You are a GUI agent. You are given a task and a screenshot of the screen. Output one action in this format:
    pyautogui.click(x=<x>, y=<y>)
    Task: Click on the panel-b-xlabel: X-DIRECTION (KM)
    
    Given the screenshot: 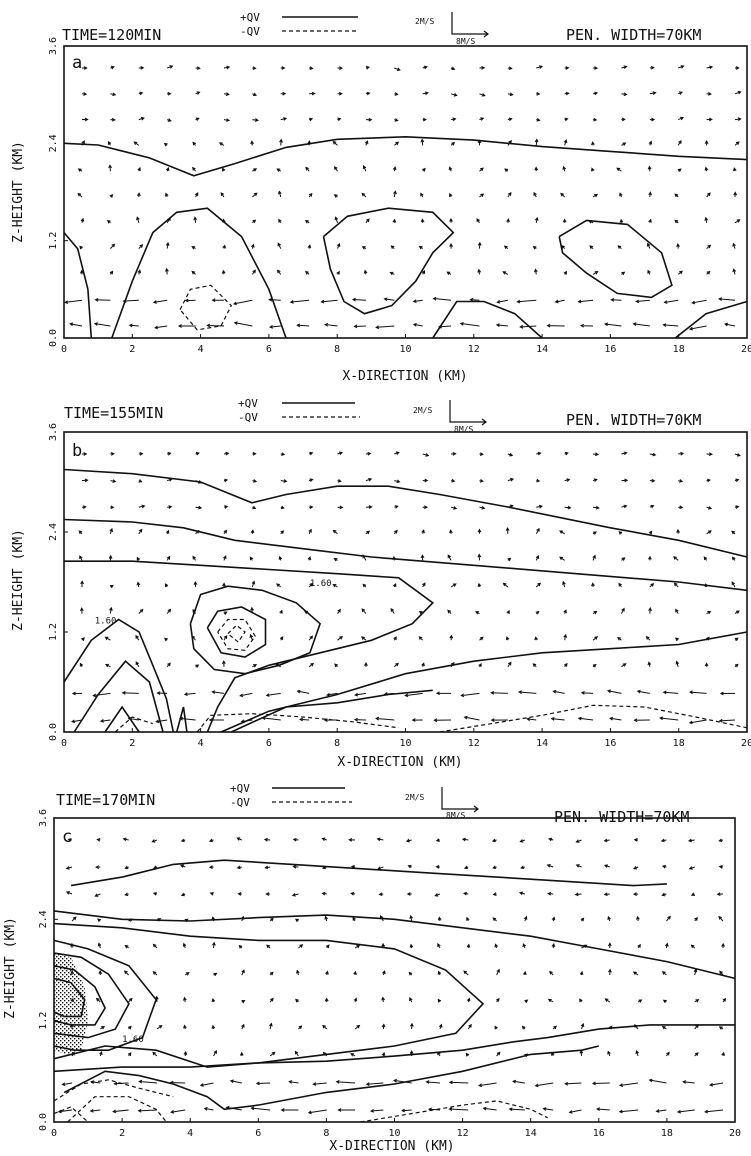 What is the action you would take?
    pyautogui.click(x=399, y=762)
    